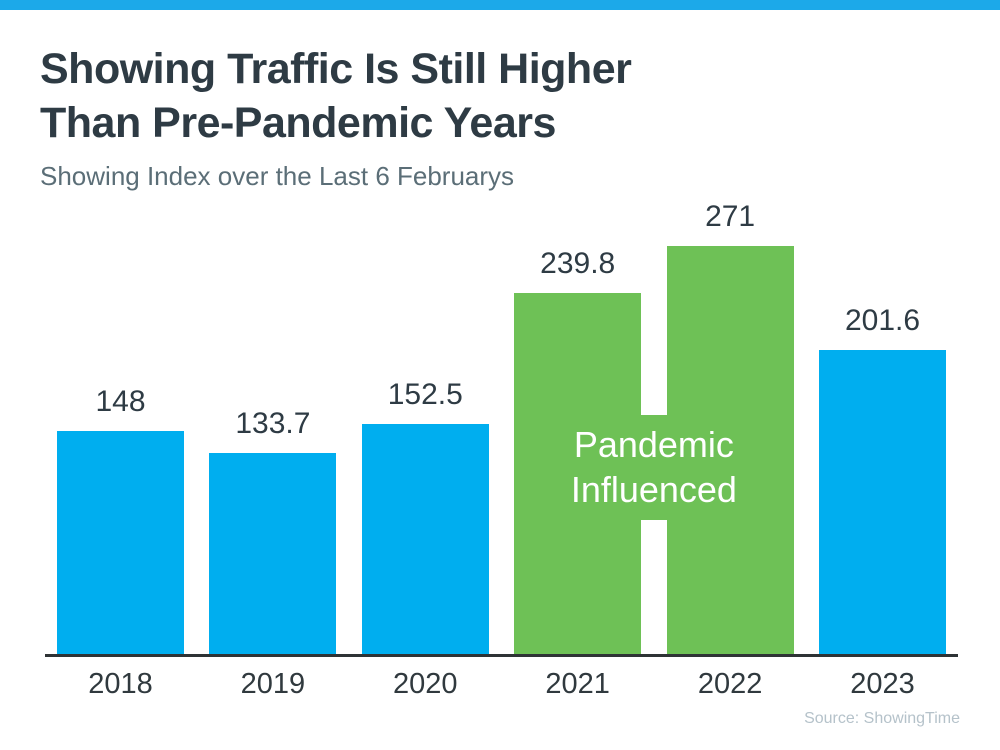  I want to click on x-axis-line, so click(501, 655).